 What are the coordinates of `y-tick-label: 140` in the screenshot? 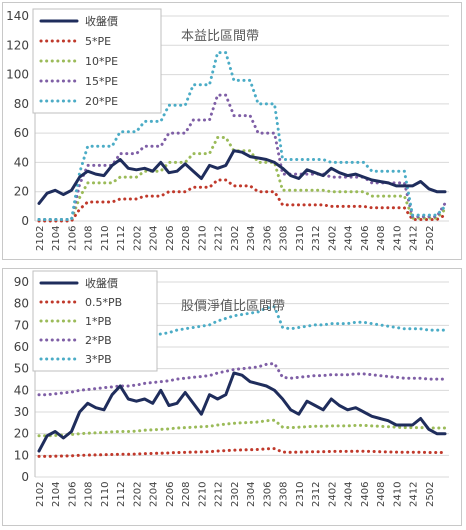 It's located at (17, 16).